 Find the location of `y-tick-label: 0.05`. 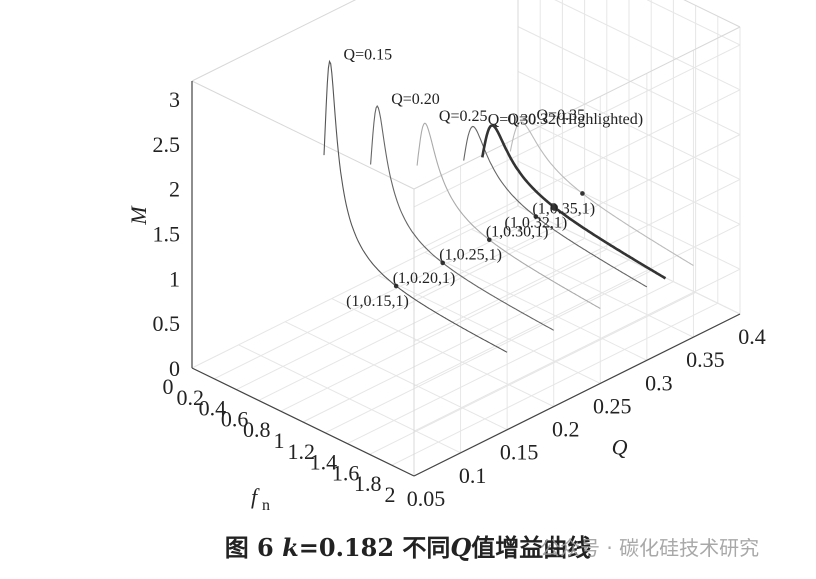

y-tick-label: 0.05 is located at coordinates (426, 498).